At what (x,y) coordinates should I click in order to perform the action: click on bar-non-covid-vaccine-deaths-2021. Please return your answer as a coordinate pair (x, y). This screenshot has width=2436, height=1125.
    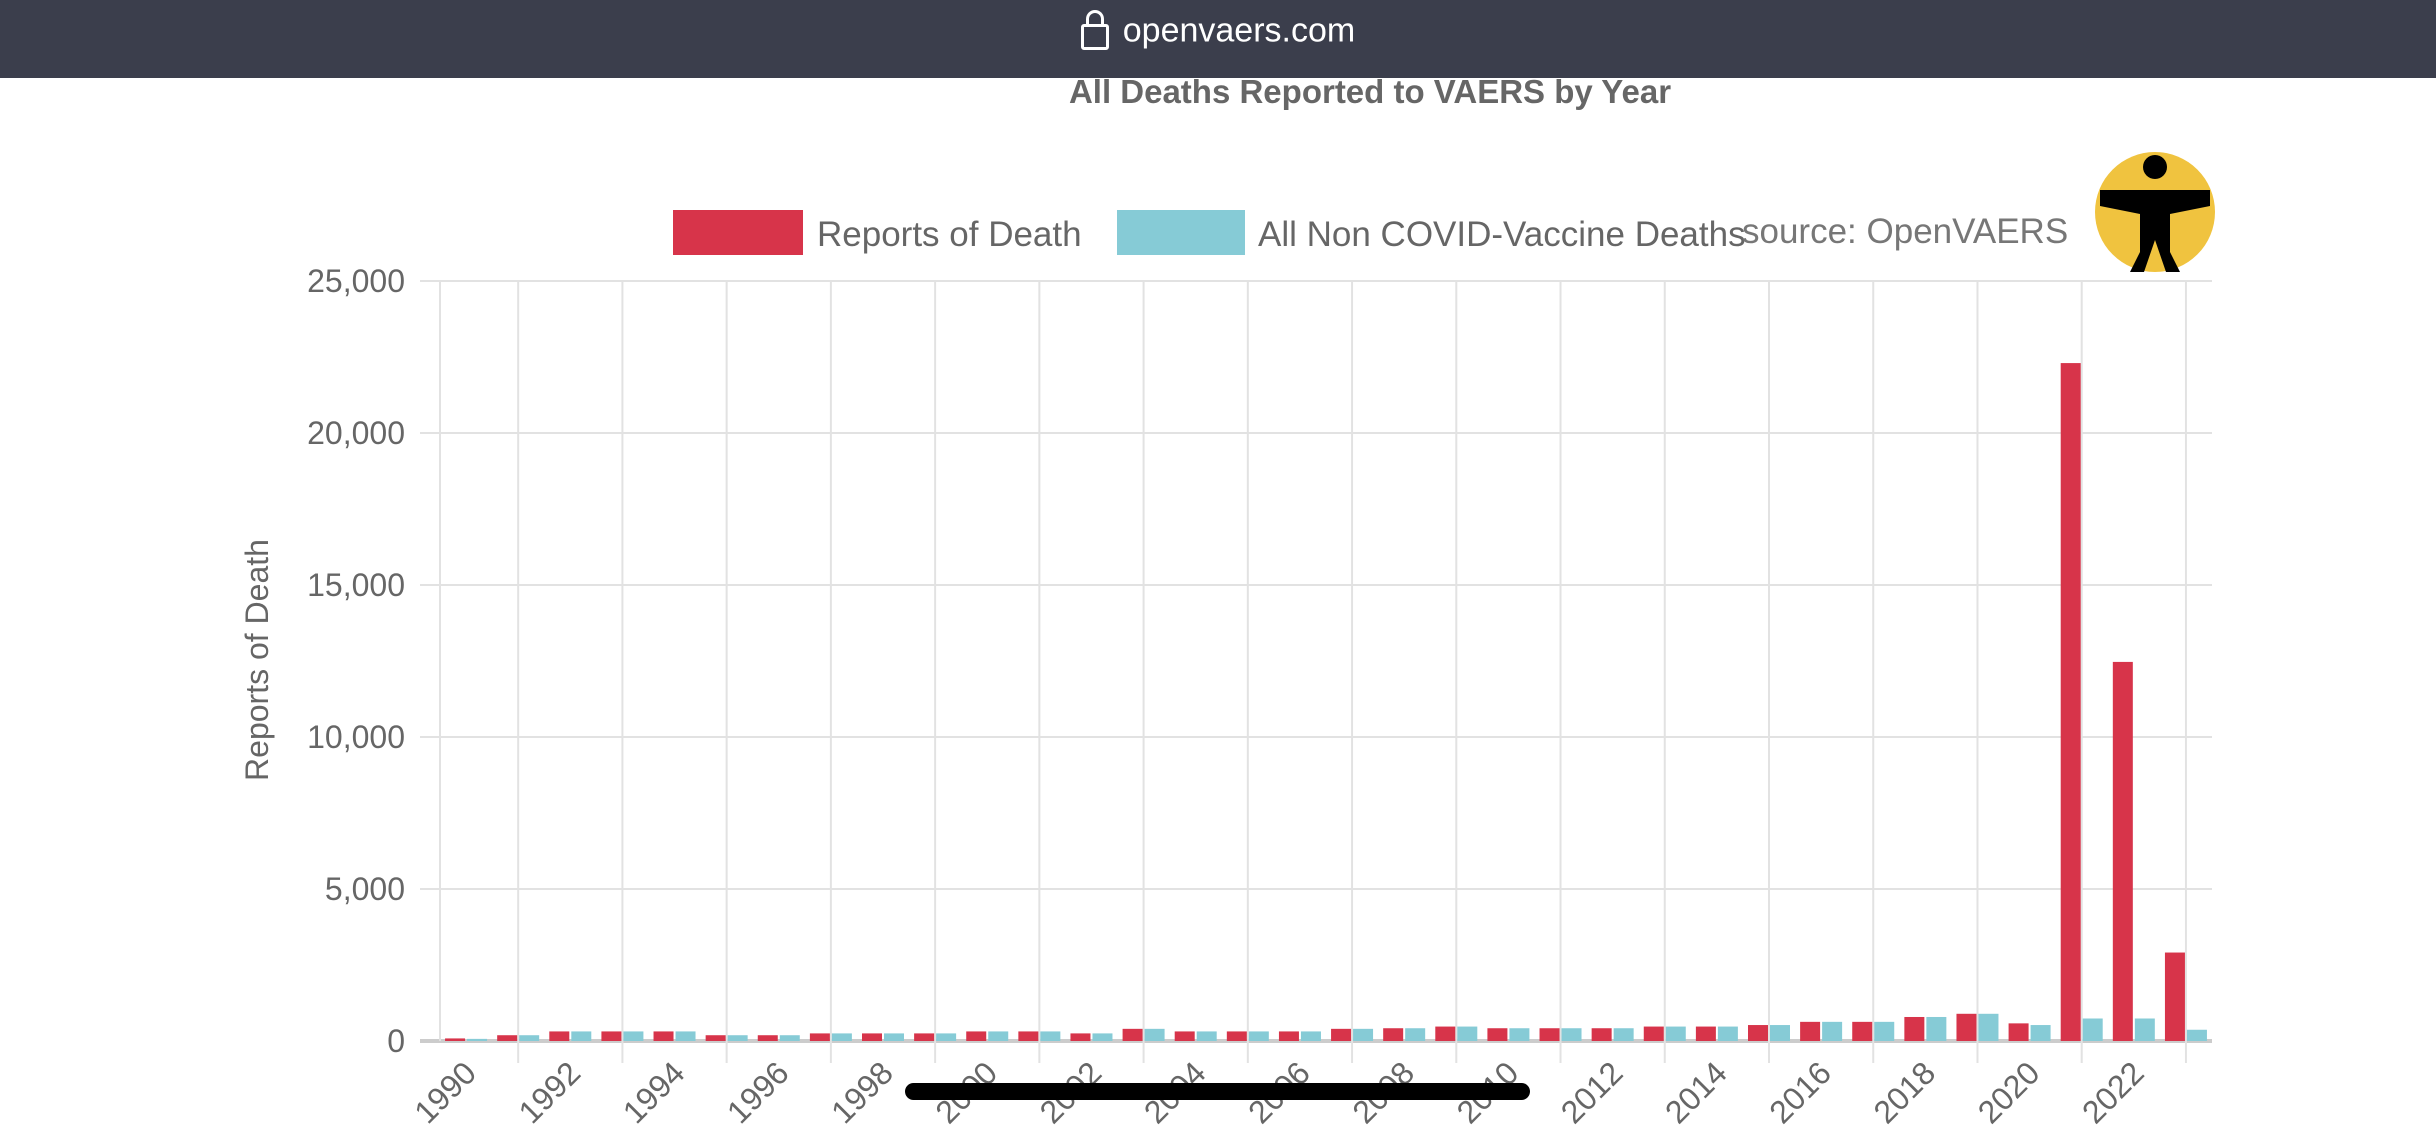
    Looking at the image, I should click on (2092, 1029).